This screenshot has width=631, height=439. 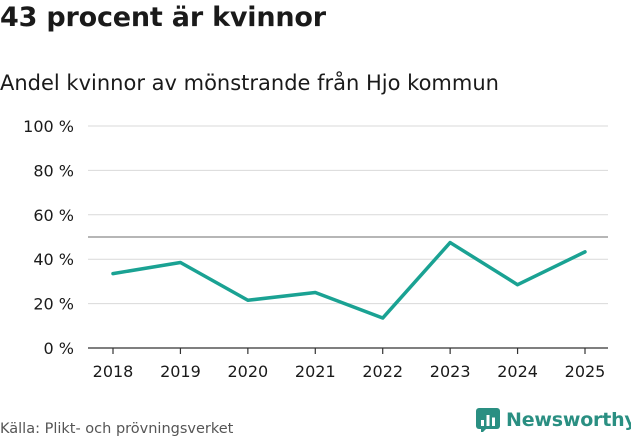 What do you see at coordinates (53, 259) in the screenshot?
I see `y-tick-label: 40 %` at bounding box center [53, 259].